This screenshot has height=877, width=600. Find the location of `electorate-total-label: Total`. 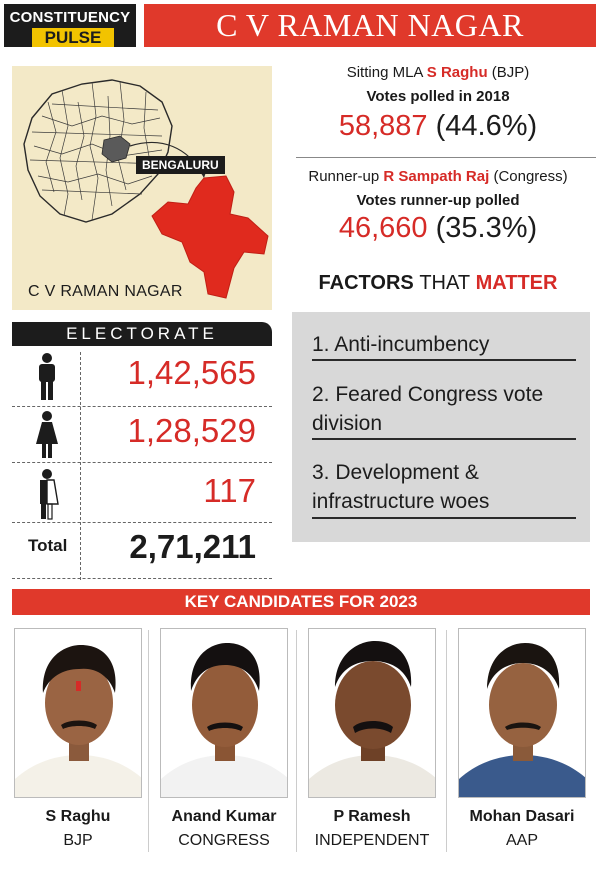

electorate-total-label: Total is located at coordinates (48, 545).